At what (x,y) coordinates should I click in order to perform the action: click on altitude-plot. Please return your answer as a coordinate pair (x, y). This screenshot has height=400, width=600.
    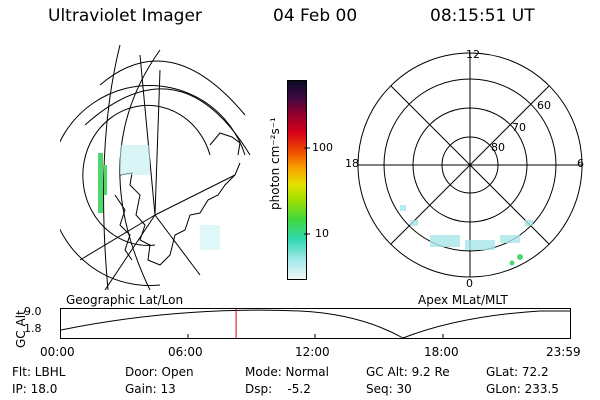
    Looking at the image, I should click on (315, 323).